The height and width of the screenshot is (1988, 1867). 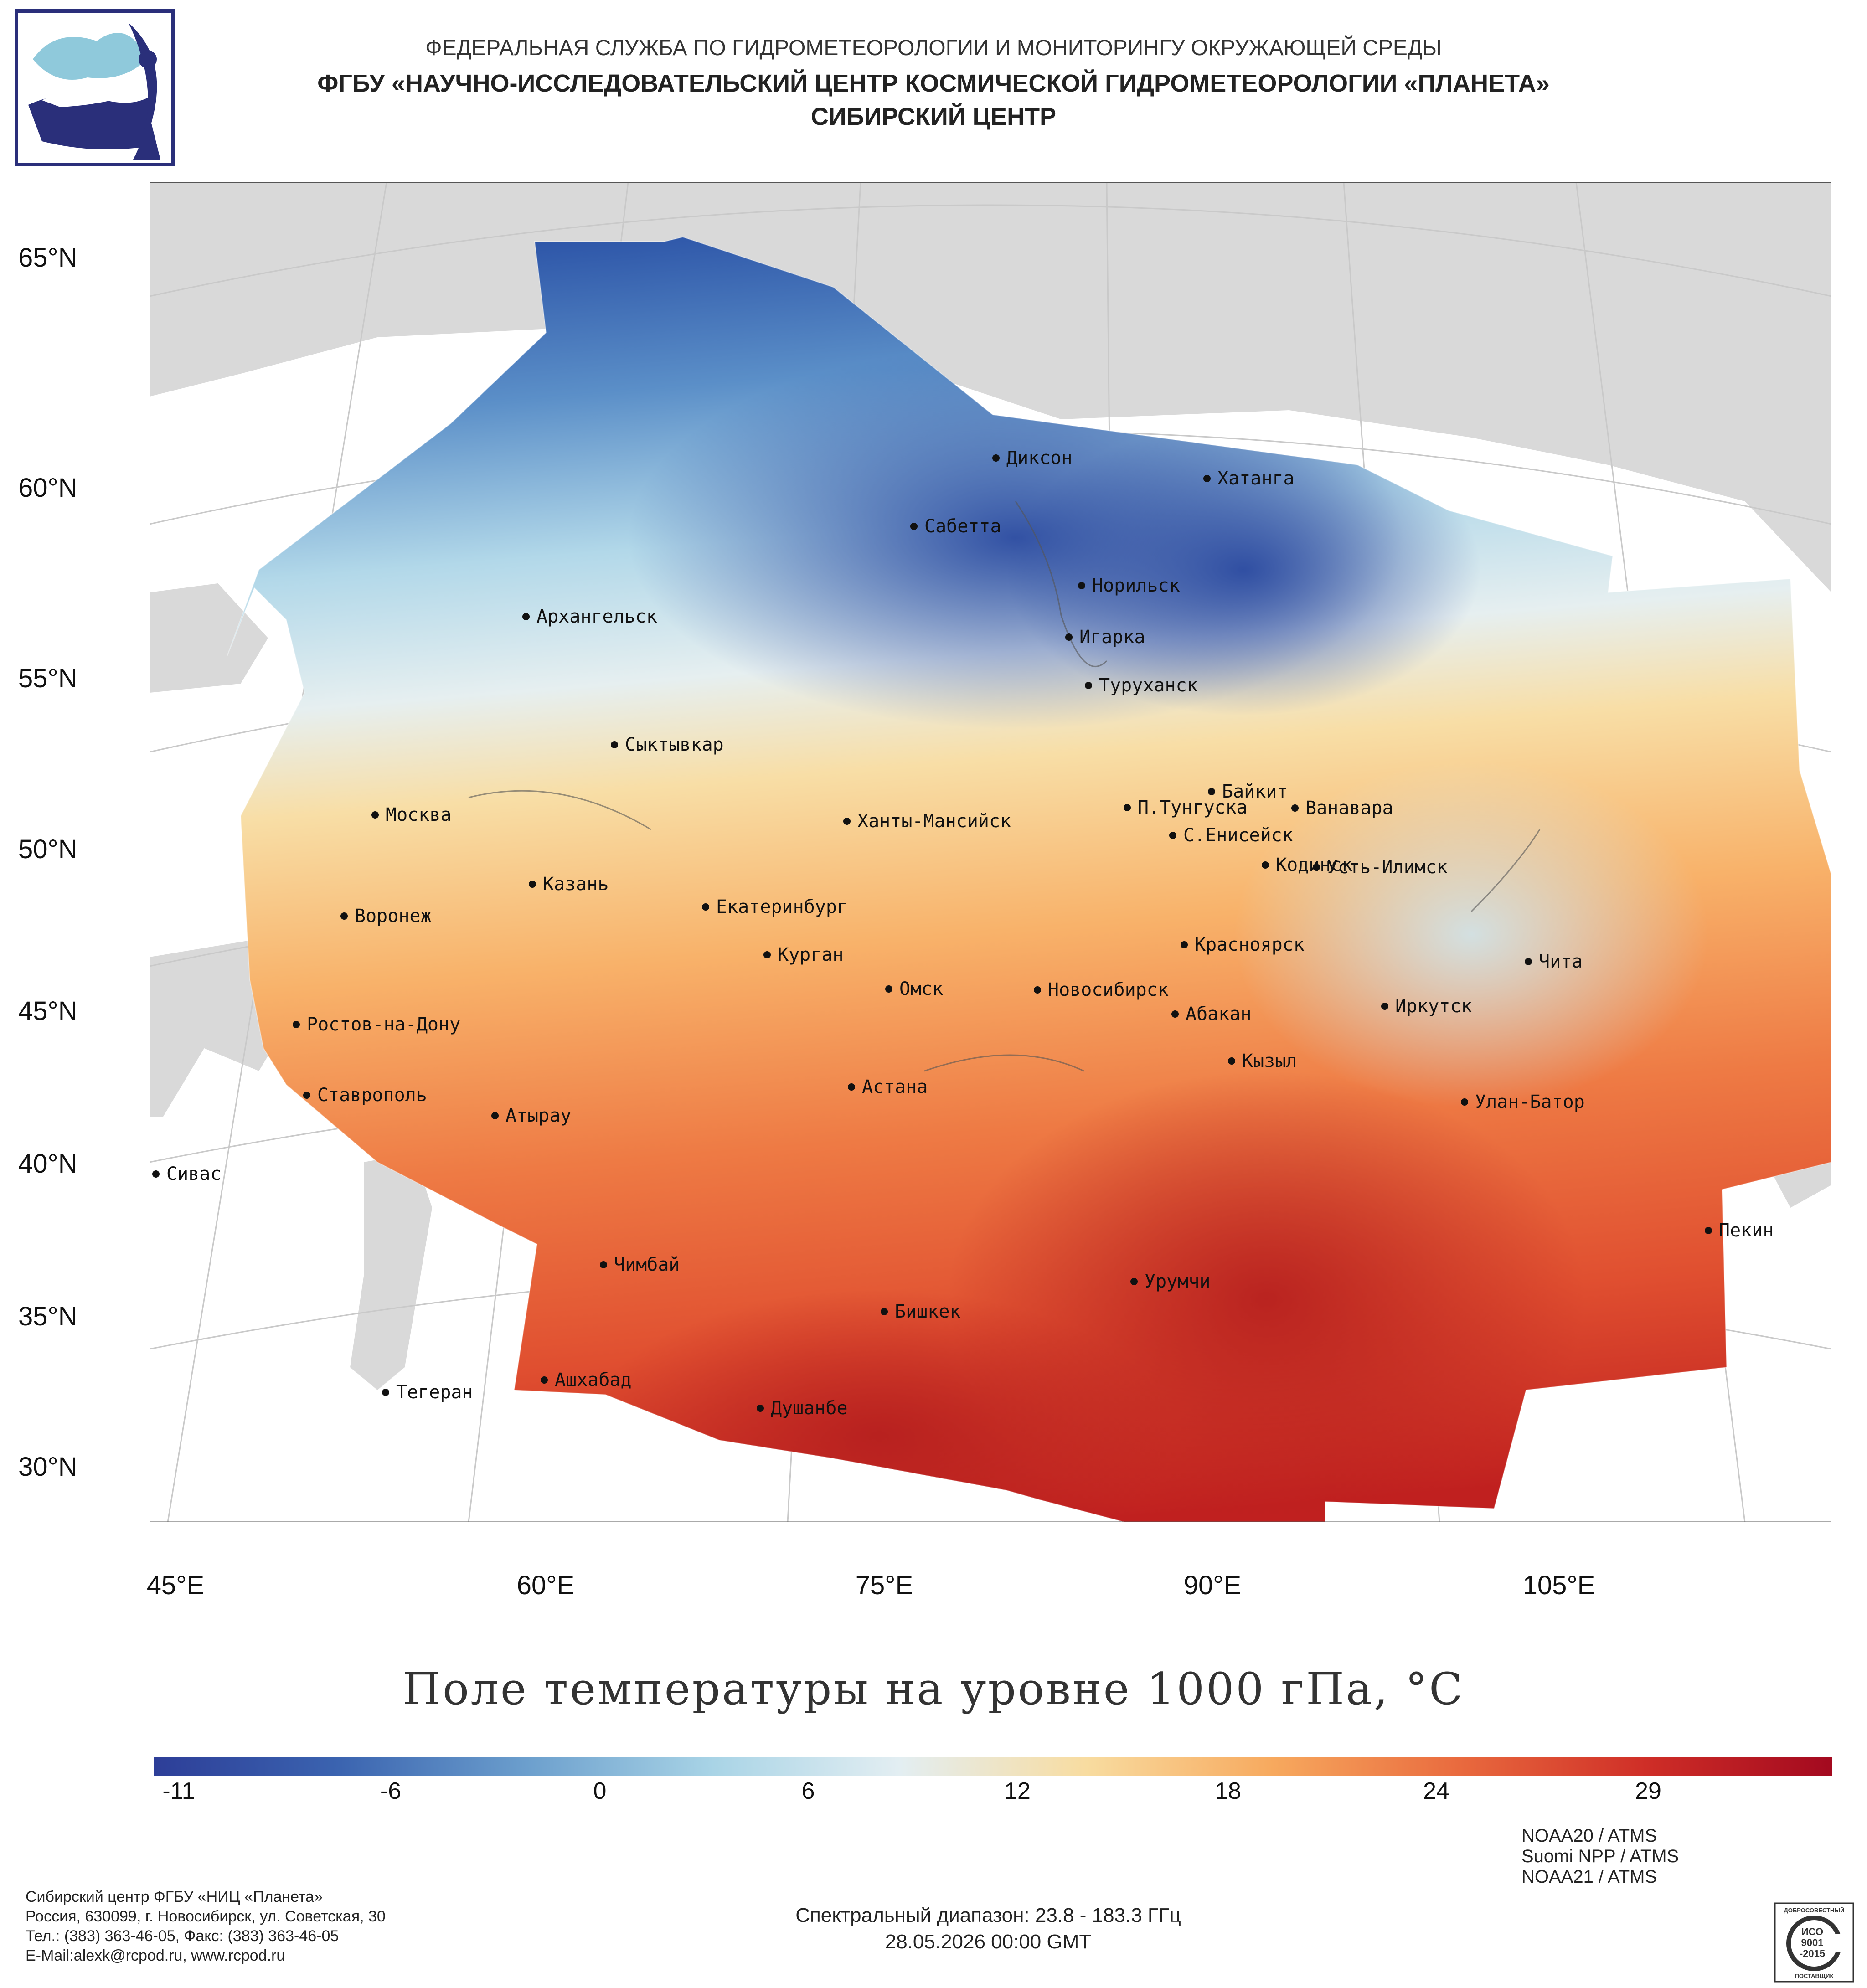 I want to click on city-kazan: Казань, so click(x=569, y=885).